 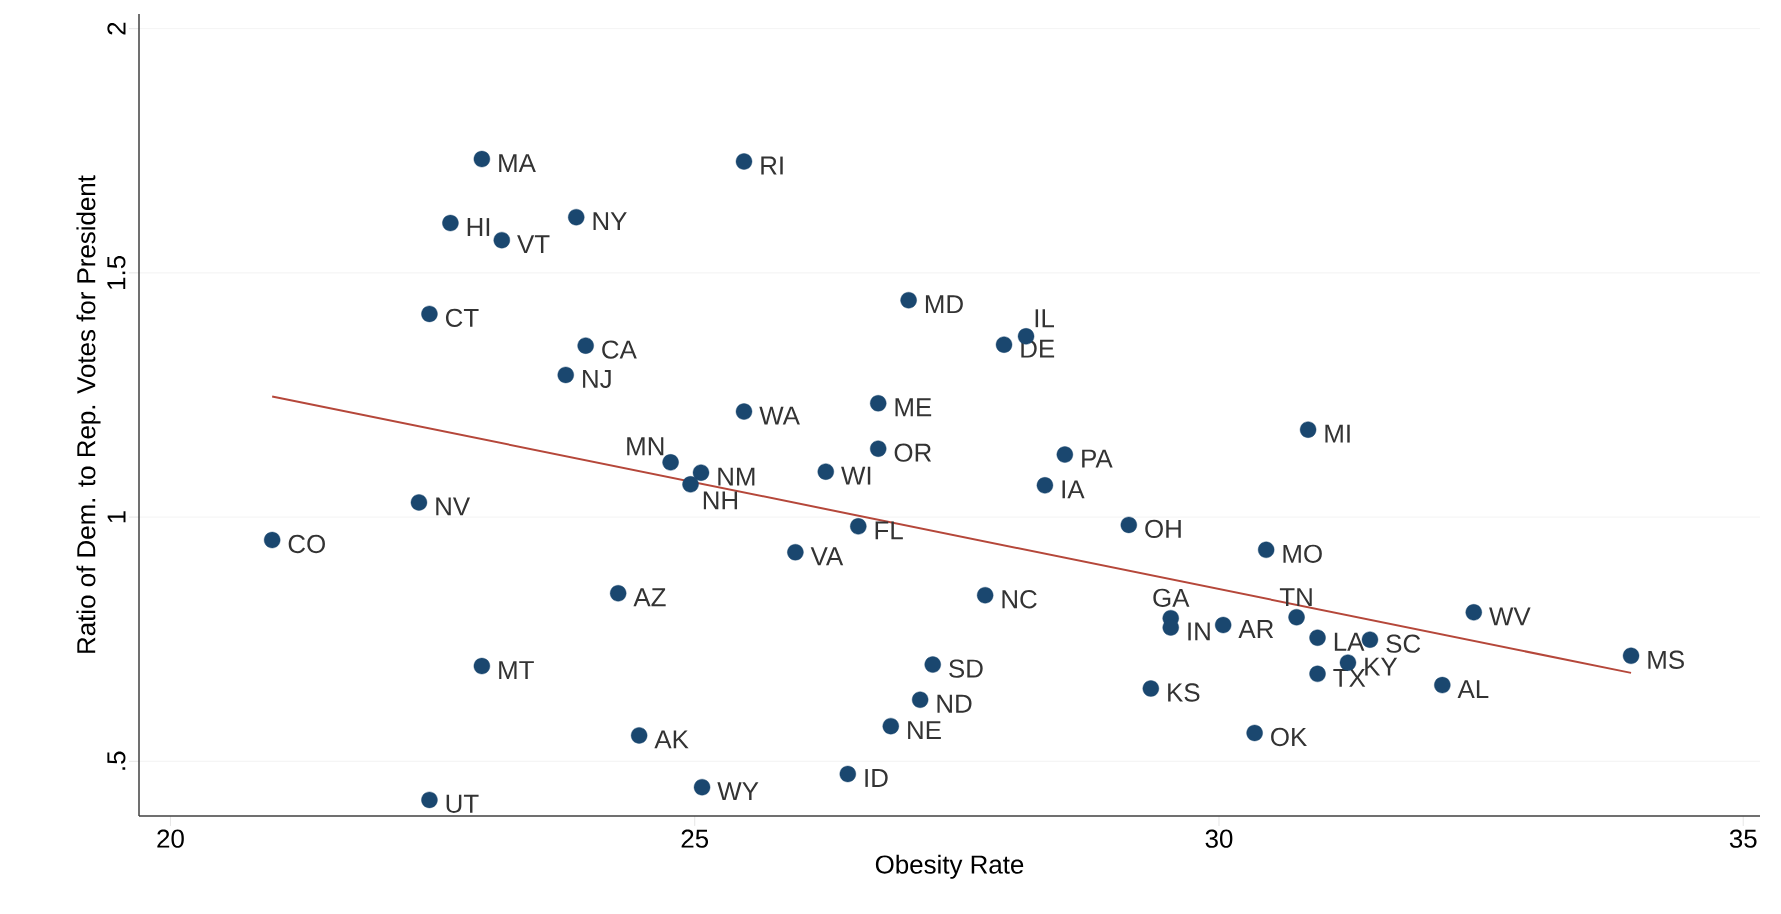 I want to click on y-axis-title: Ratio of Dem. to Rep. Votes for President, so click(x=88, y=414).